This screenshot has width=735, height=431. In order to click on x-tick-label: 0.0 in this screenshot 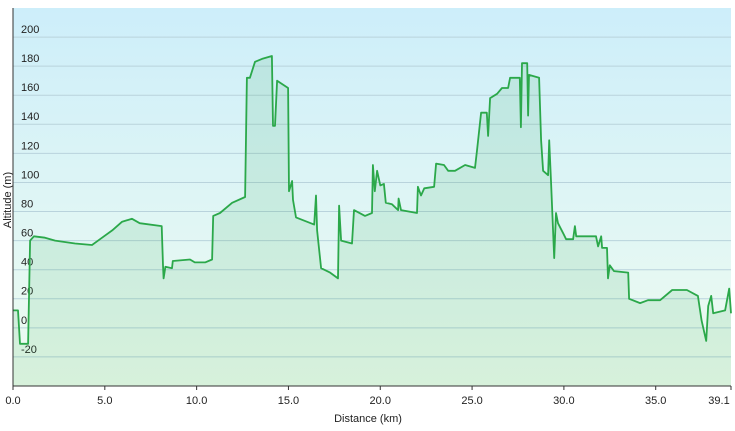, I will do `click(12, 401)`.